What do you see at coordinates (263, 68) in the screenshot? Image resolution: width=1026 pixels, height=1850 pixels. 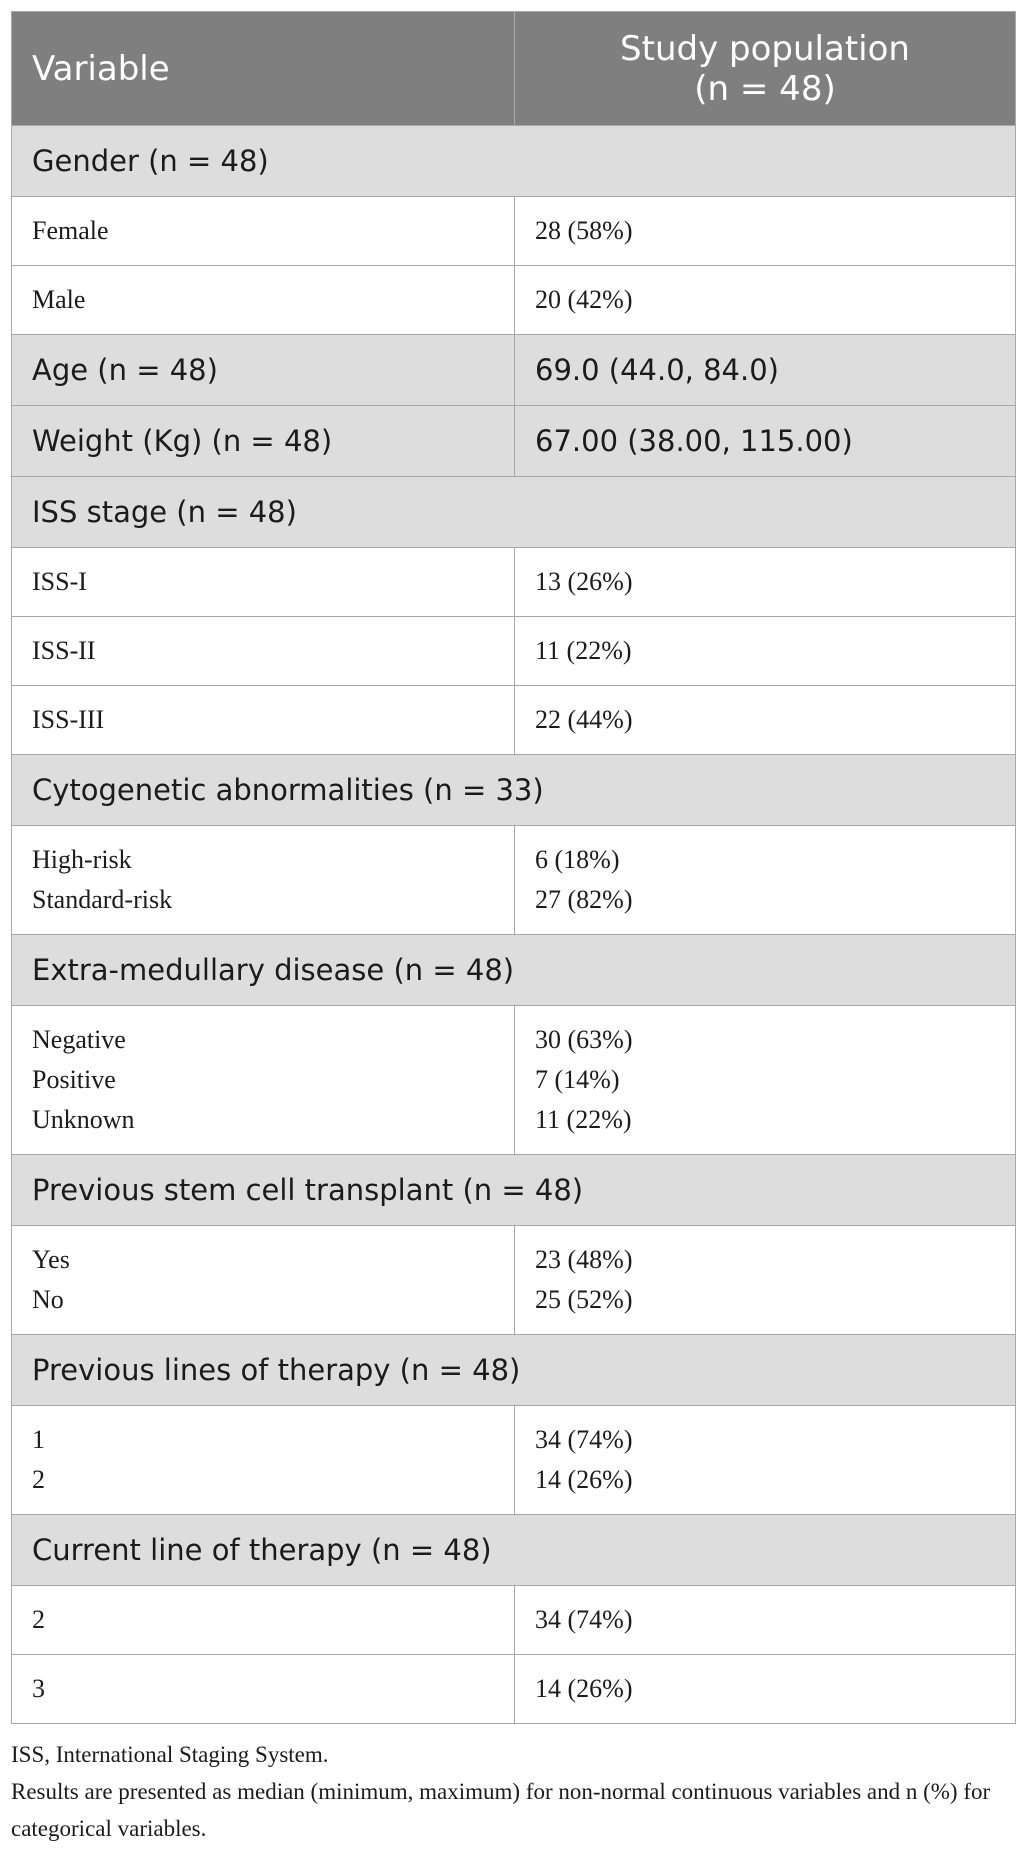 I see `header-variable: Variable` at bounding box center [263, 68].